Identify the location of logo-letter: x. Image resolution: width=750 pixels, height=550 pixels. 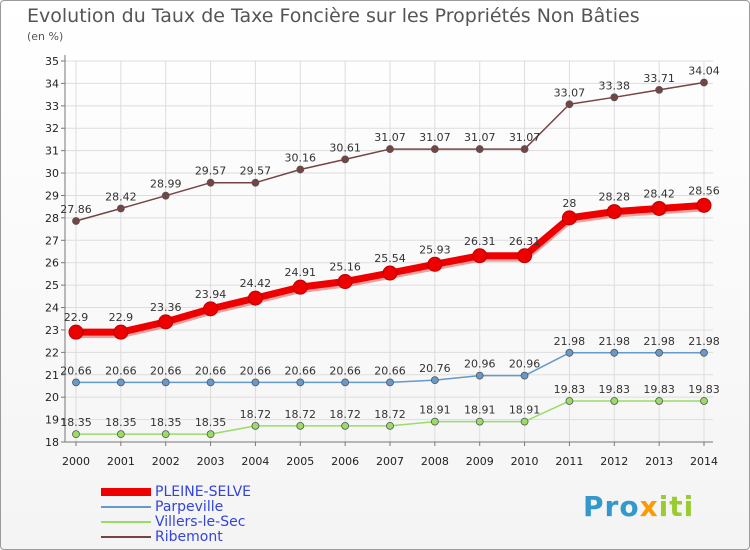
(649, 506).